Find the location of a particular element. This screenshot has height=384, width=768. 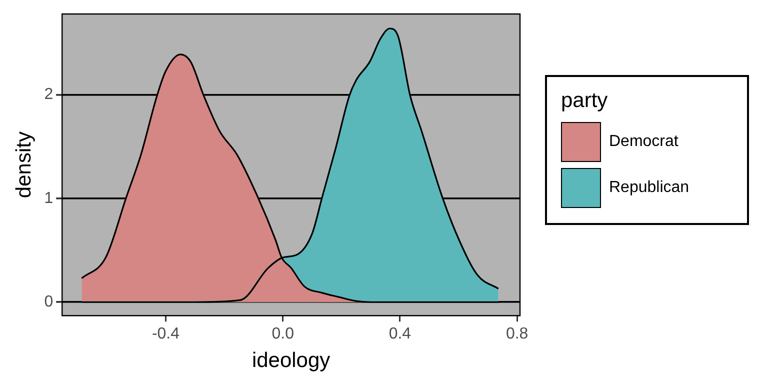

legend-label: Republican is located at coordinates (649, 188).